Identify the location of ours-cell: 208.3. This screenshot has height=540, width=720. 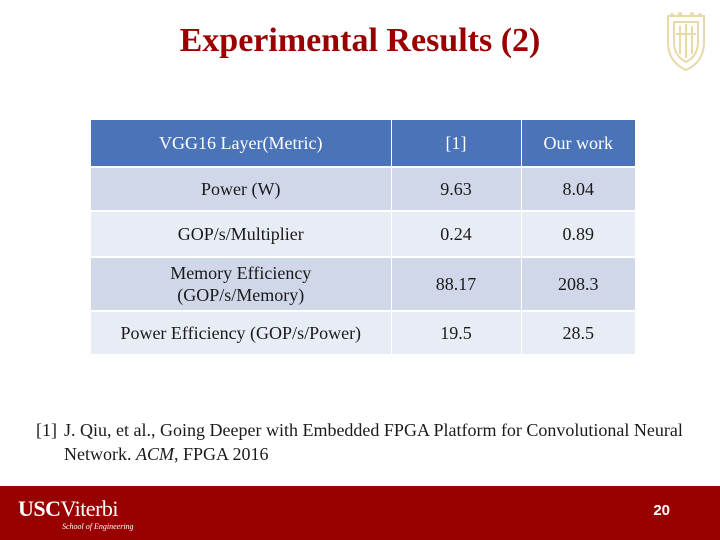
(578, 284).